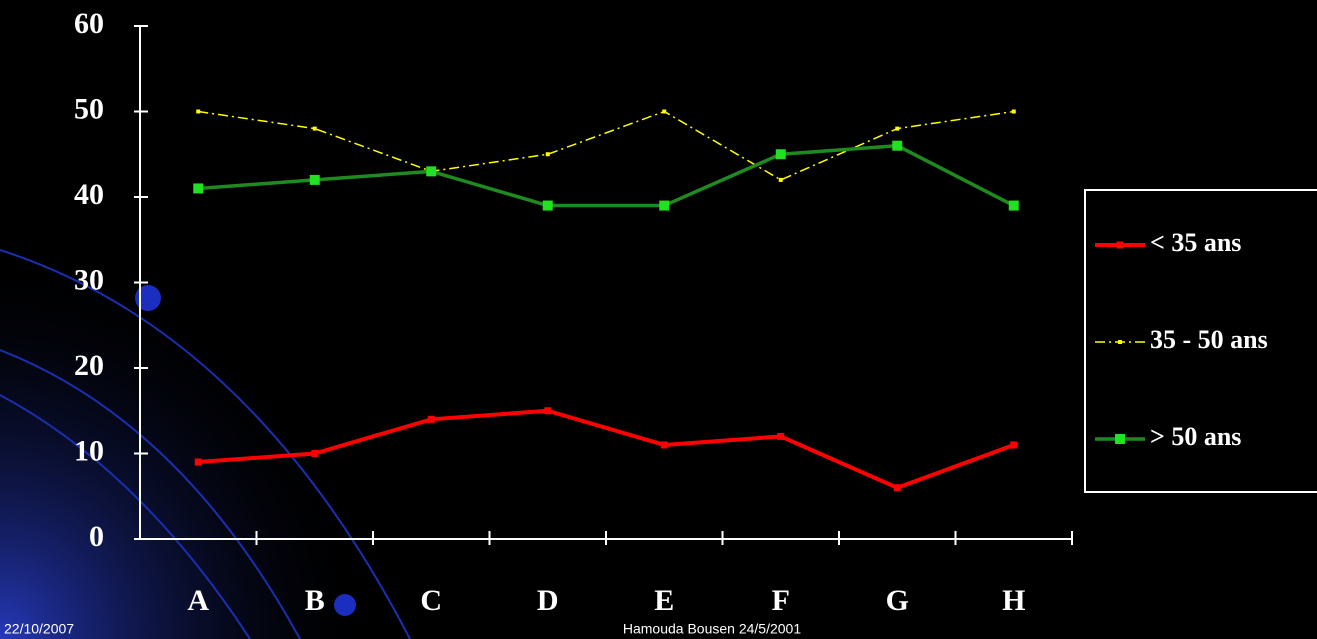  What do you see at coordinates (89, 194) in the screenshot?
I see `y-tick-label: 40` at bounding box center [89, 194].